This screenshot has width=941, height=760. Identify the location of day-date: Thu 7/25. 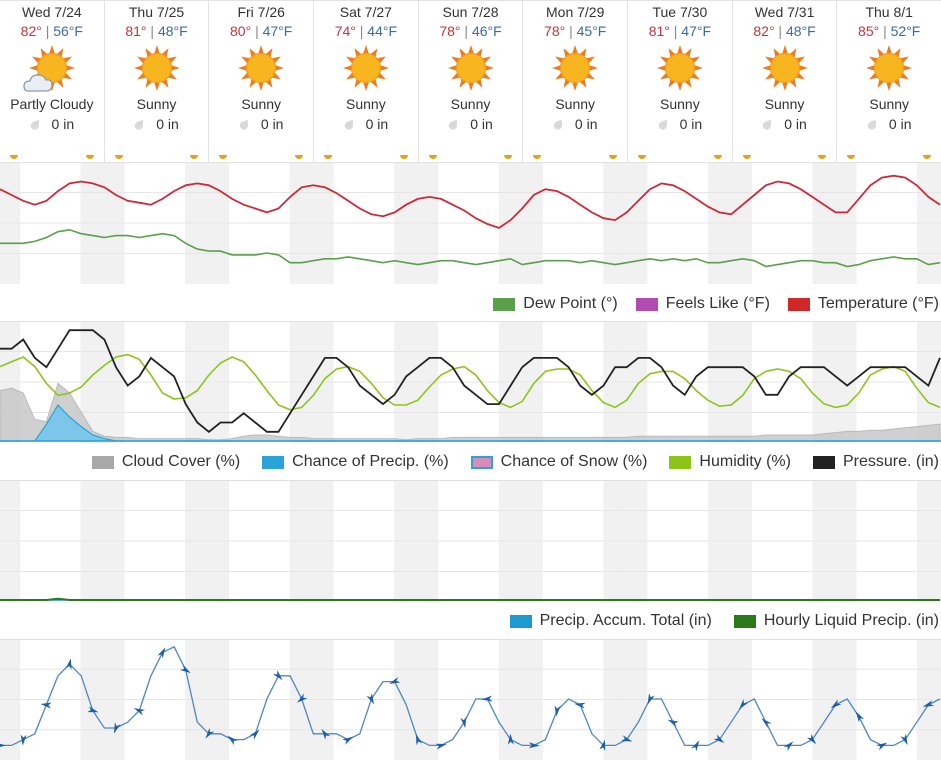
(156, 12).